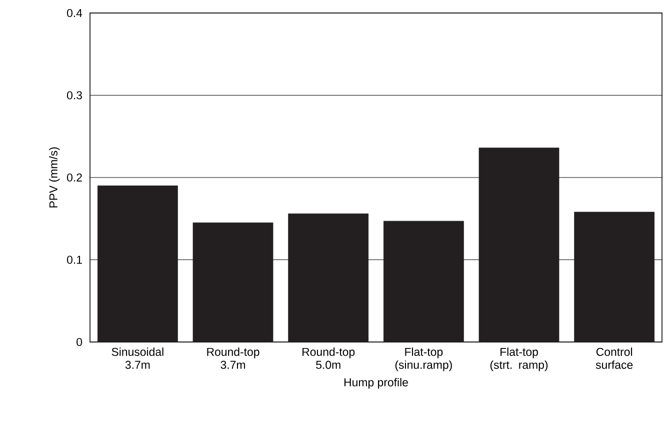 This screenshot has width=664, height=436. What do you see at coordinates (423, 360) in the screenshot?
I see `x-tick-label: Flat-top (sinu.ramp)` at bounding box center [423, 360].